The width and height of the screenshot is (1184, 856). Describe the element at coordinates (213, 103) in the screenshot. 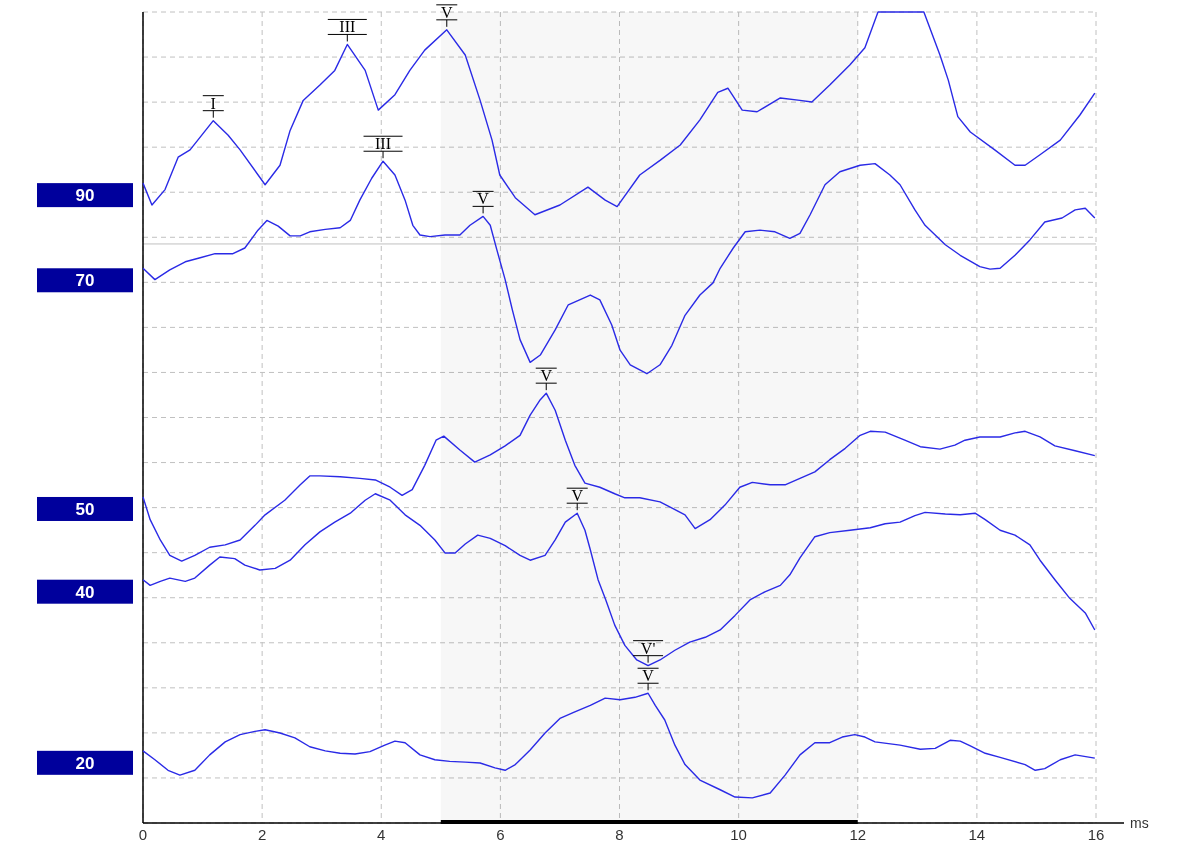

I see `annotation: I` at that location.